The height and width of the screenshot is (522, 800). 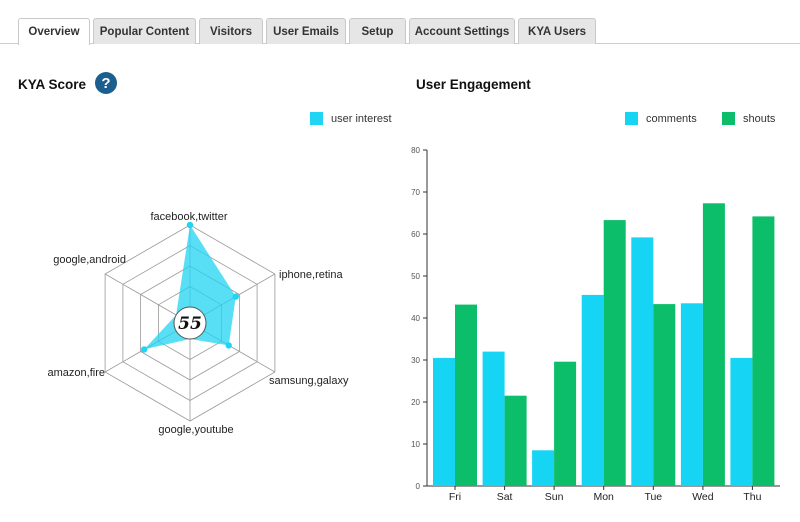 I want to click on radar-legend: user interest, so click(x=351, y=118).